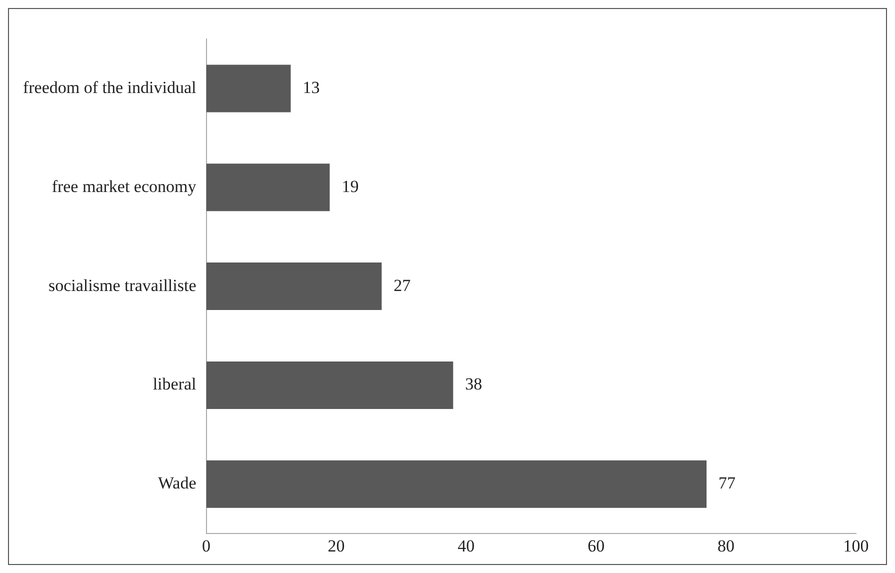  What do you see at coordinates (726, 546) in the screenshot?
I see `x-tick-label: 80` at bounding box center [726, 546].